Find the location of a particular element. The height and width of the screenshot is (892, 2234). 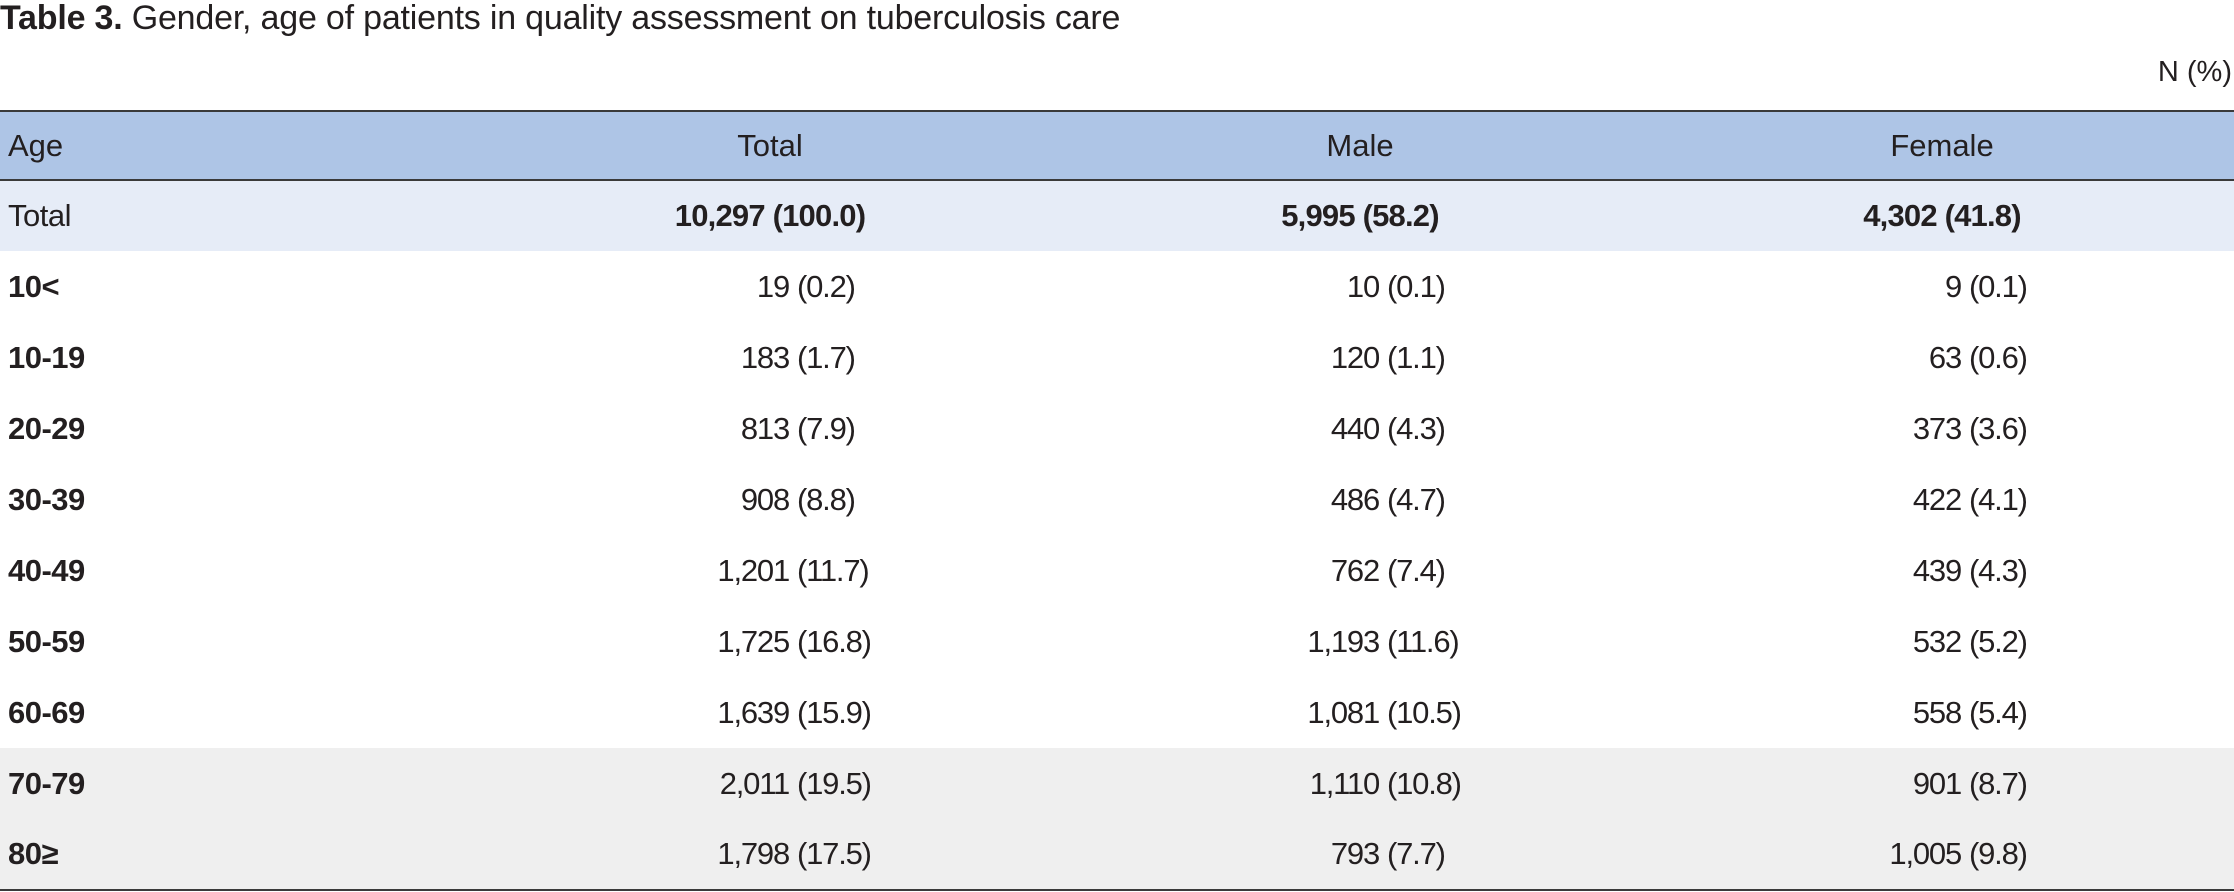

total-cell: 1,725 (16.8) is located at coordinates (770, 641).